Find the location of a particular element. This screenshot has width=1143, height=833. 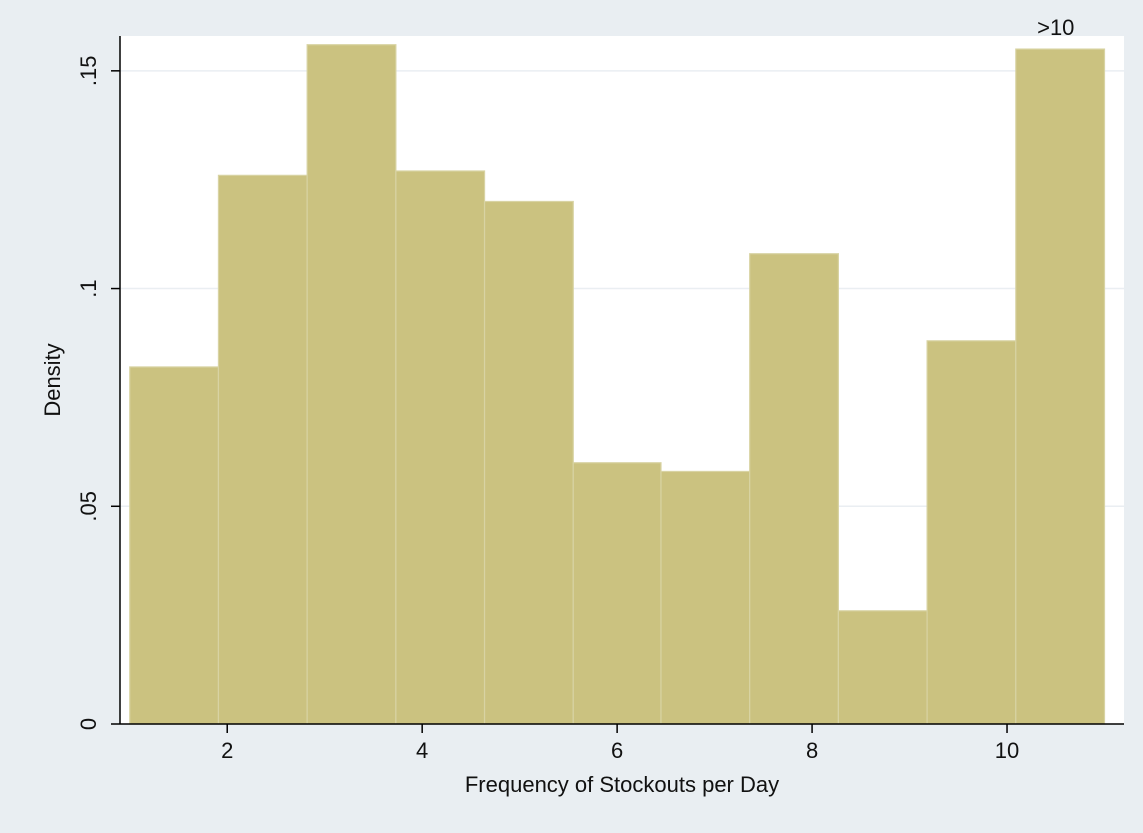

x-axis-title: Frequency of Stockouts per Day is located at coordinates (622, 784).